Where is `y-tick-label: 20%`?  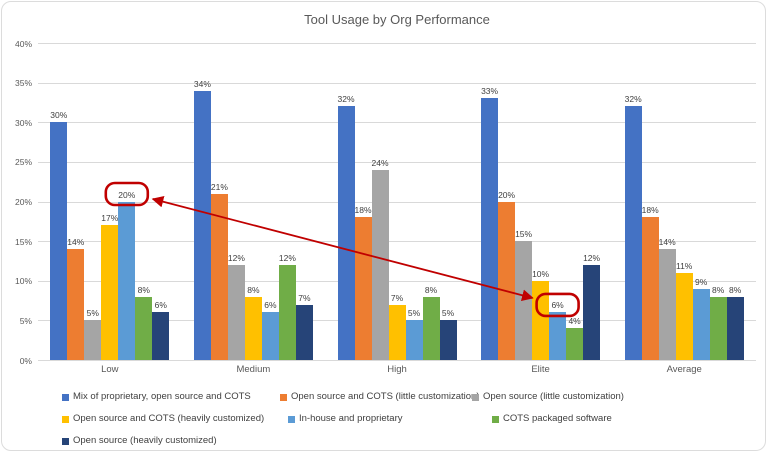
y-tick-label: 20% is located at coordinates (23, 202).